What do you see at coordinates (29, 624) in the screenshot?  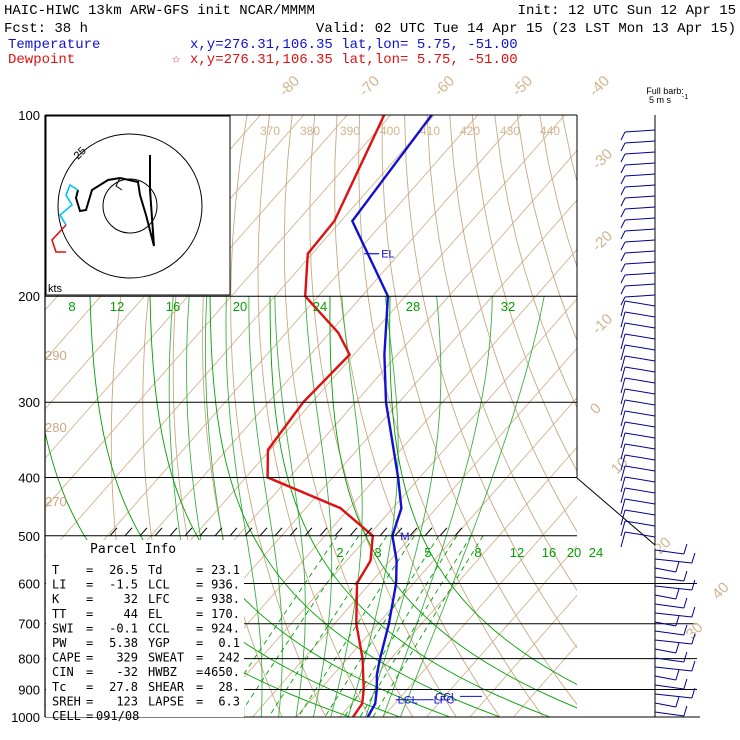 I see `pressure-tick-label: 700` at bounding box center [29, 624].